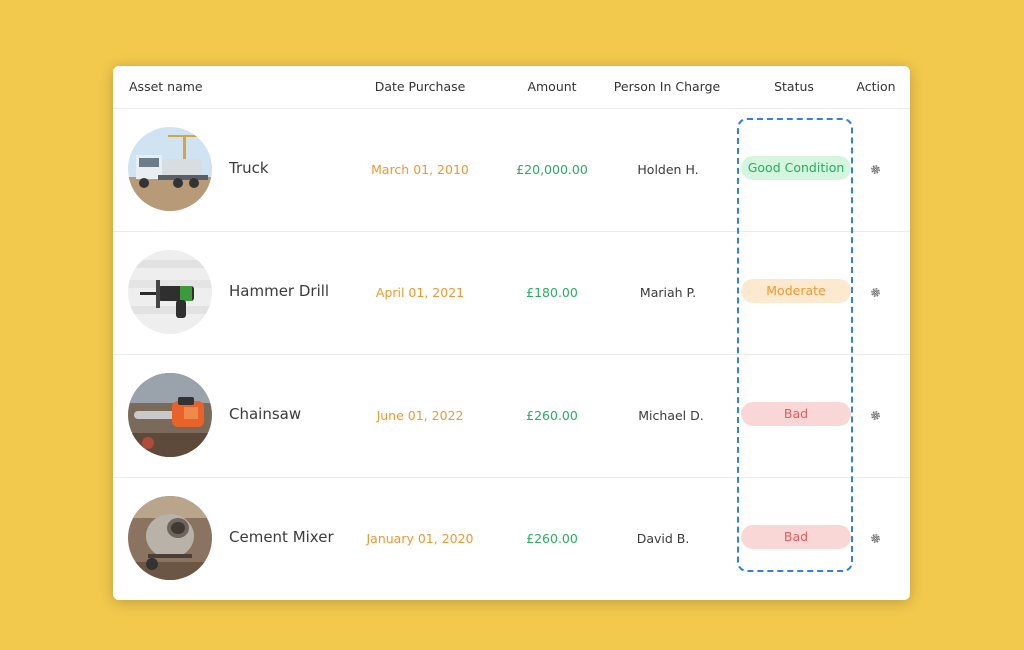 This screenshot has width=1024, height=650. I want to click on person-in-charge: David B., so click(663, 538).